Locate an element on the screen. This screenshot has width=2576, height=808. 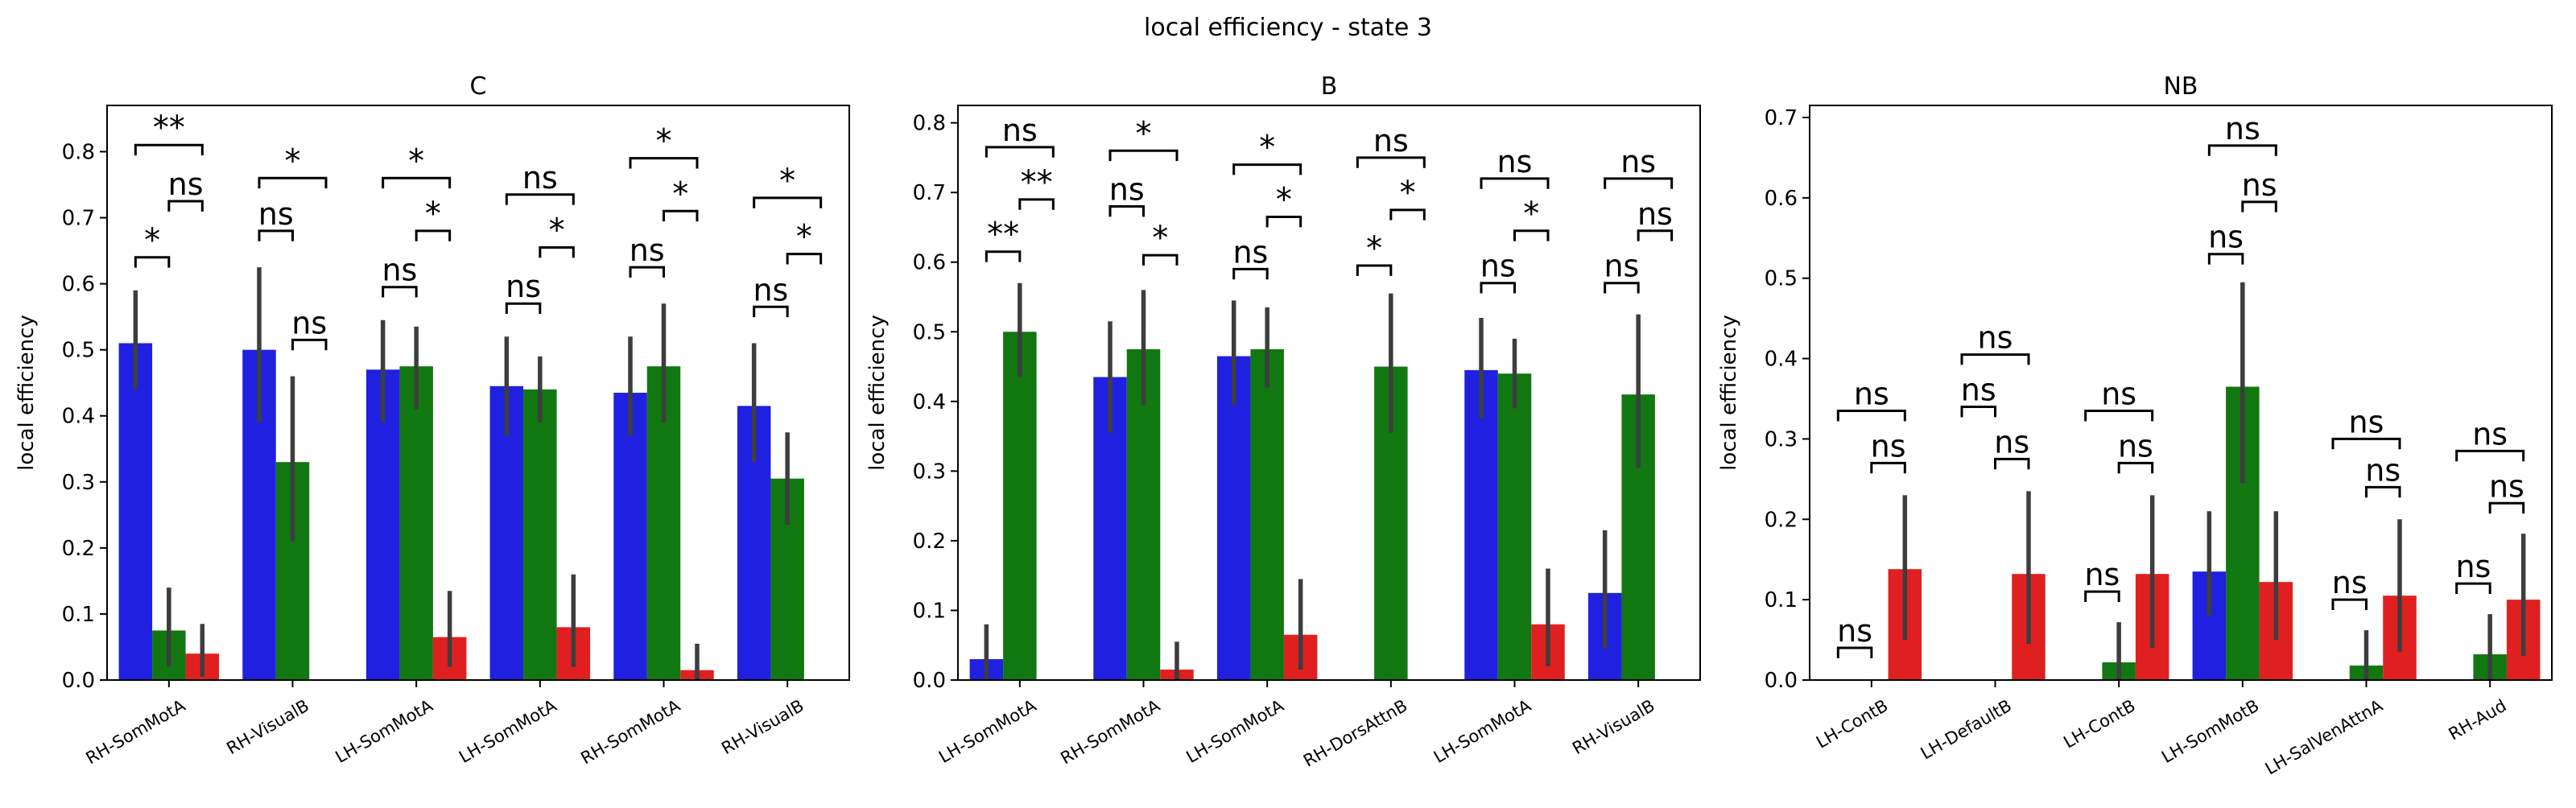
panel-title: C is located at coordinates (478, 86).